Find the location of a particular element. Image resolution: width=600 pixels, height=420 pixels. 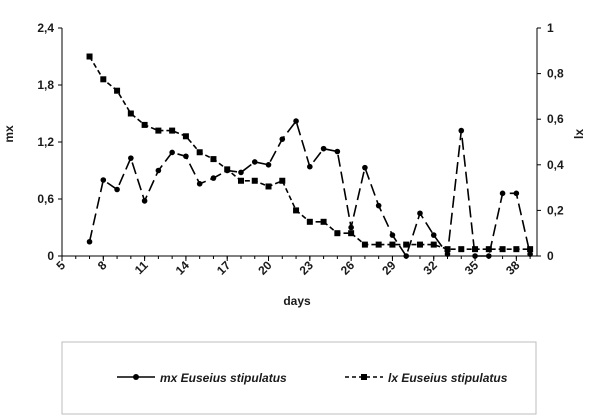

y-right-axis-title: lx is located at coordinates (579, 134).